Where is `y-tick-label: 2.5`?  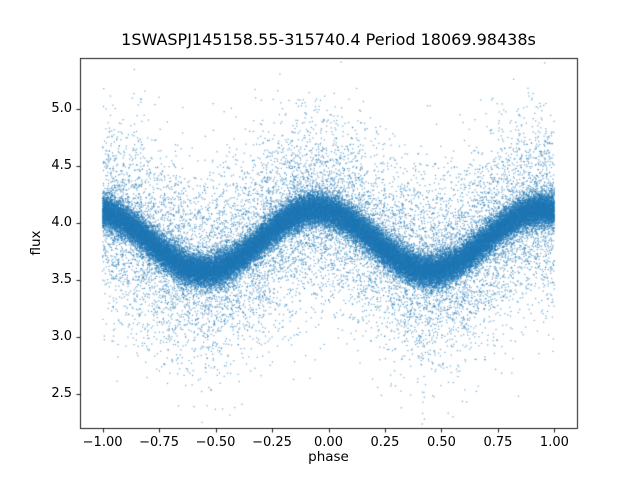
y-tick-label: 2.5 is located at coordinates (61, 393).